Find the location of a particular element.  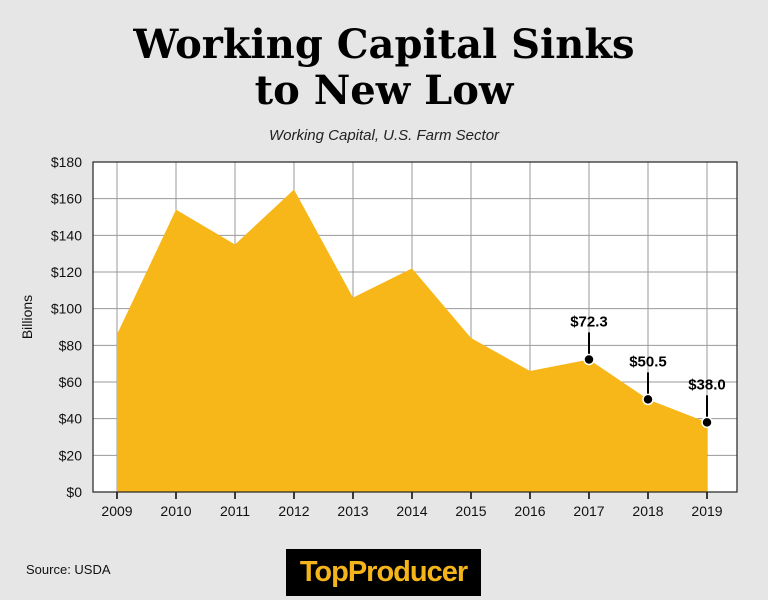

x-tick-label: 2017 is located at coordinates (588, 511).